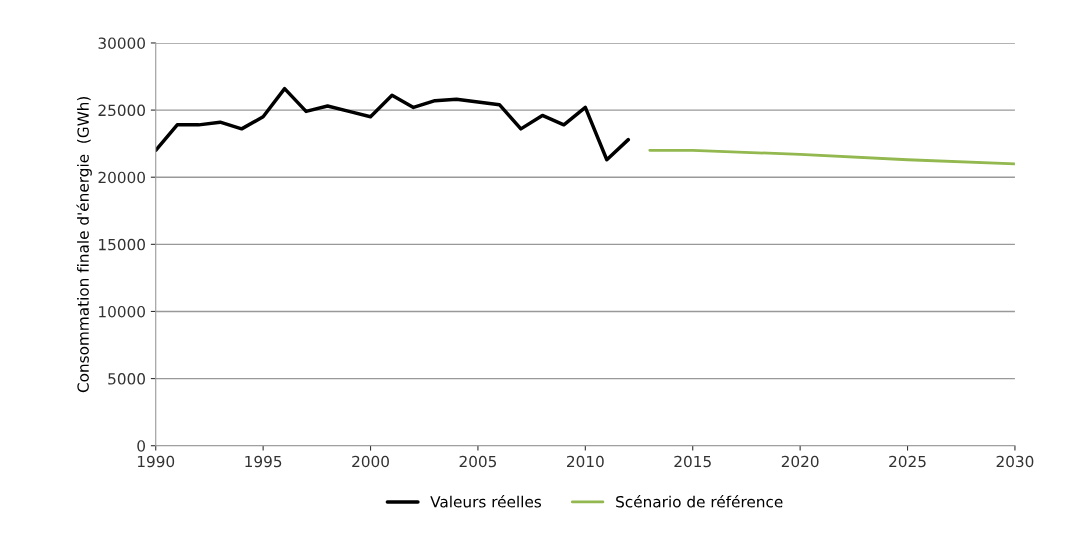 The width and height of the screenshot is (1074, 537). Describe the element at coordinates (370, 461) in the screenshot. I see `x-tick-label: 2000` at that location.